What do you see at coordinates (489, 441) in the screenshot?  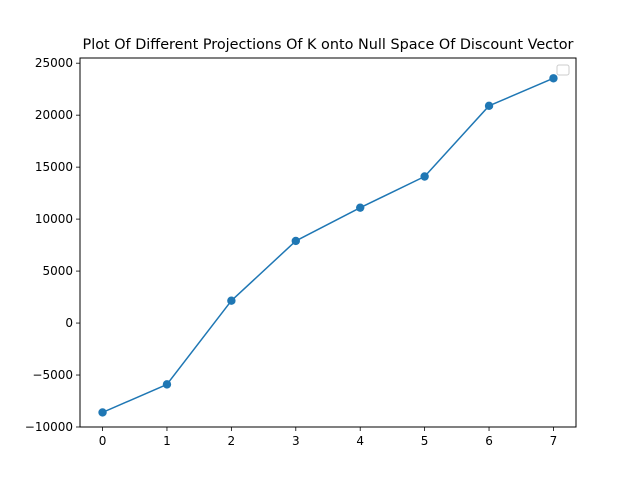 I see `x-tick-label: 6` at bounding box center [489, 441].